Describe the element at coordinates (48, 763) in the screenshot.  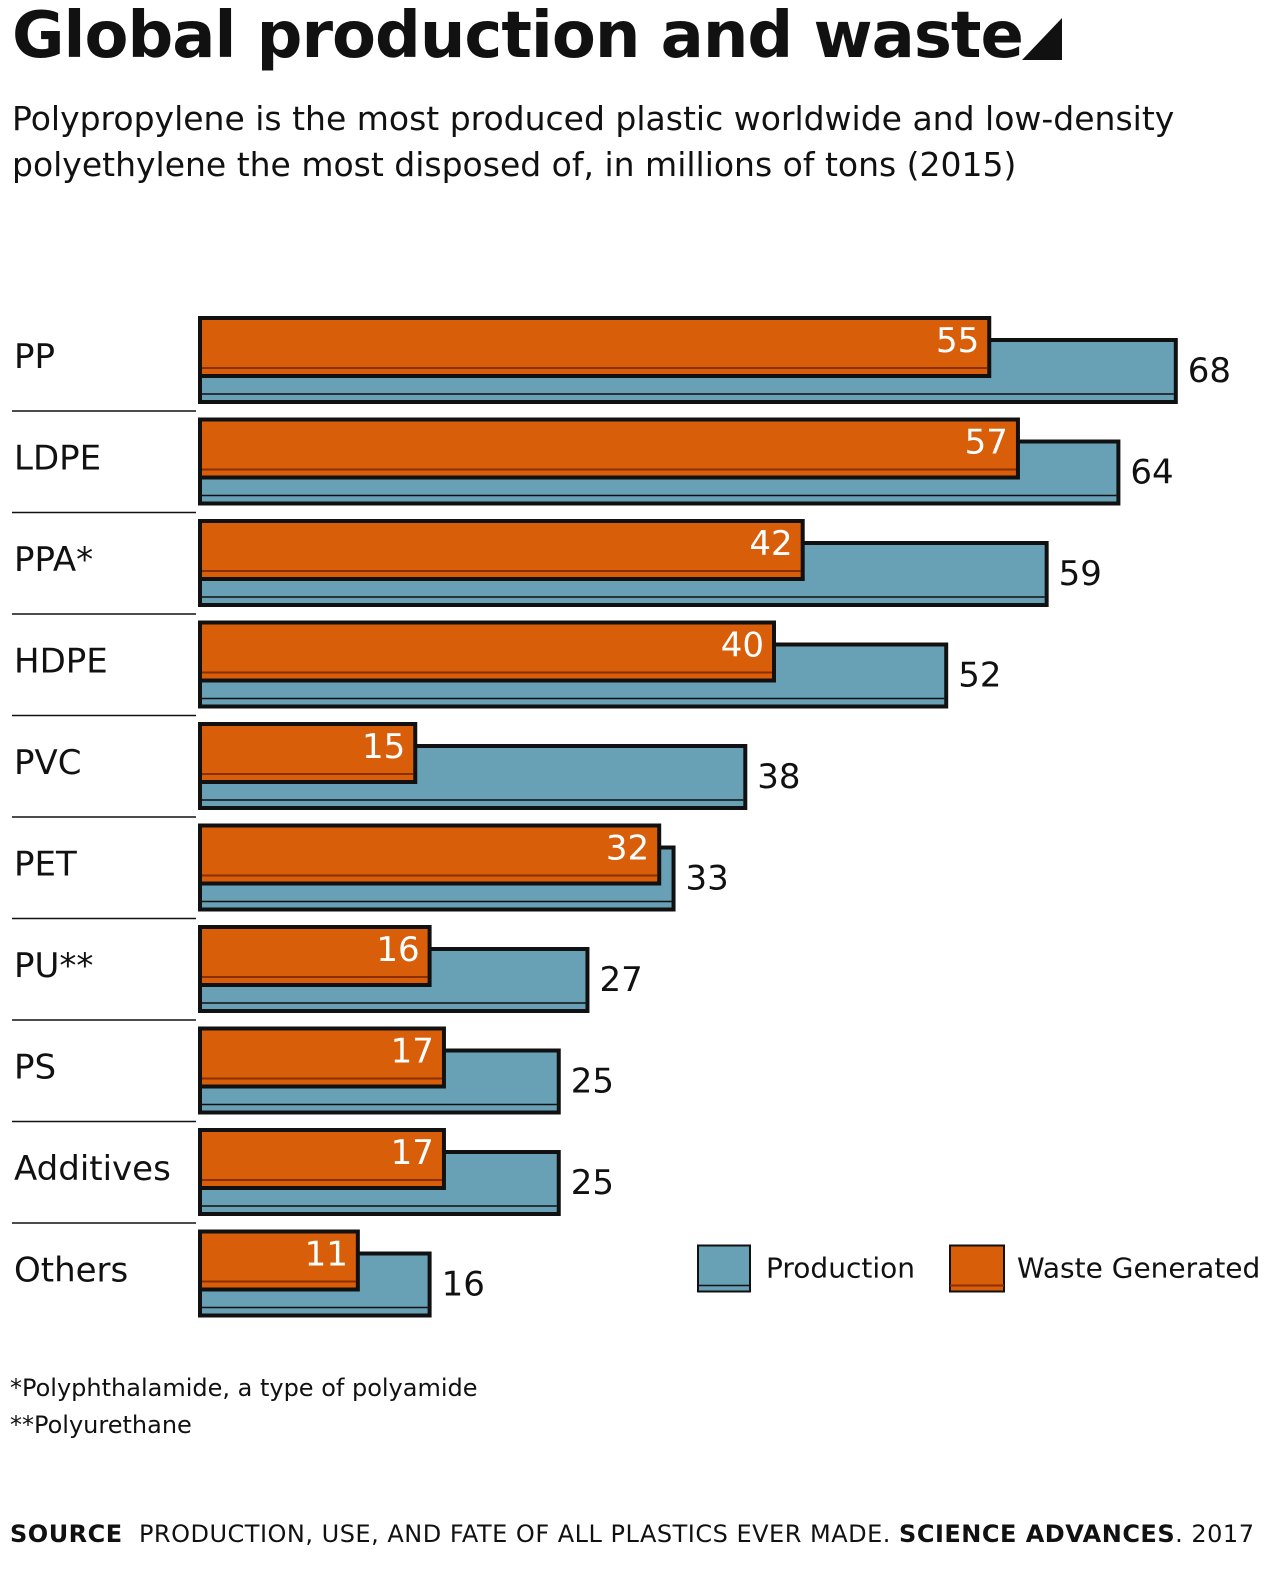
I see `category-label-pvc: PVC` at that location.